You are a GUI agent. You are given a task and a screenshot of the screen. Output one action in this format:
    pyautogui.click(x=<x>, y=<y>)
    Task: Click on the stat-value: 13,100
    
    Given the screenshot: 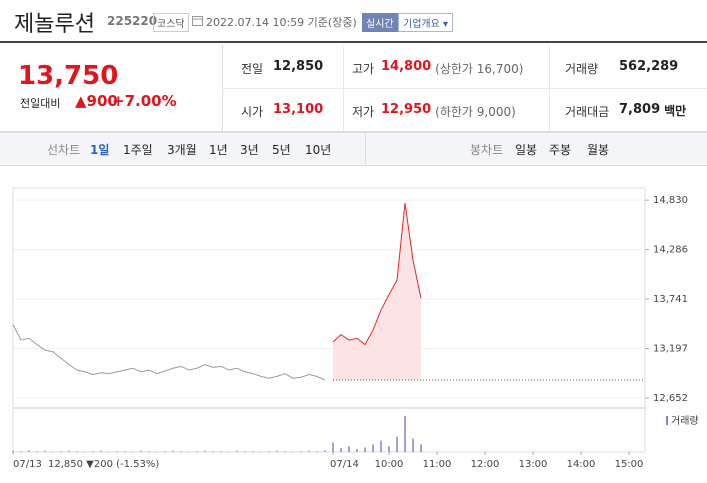 What is the action you would take?
    pyautogui.click(x=298, y=109)
    